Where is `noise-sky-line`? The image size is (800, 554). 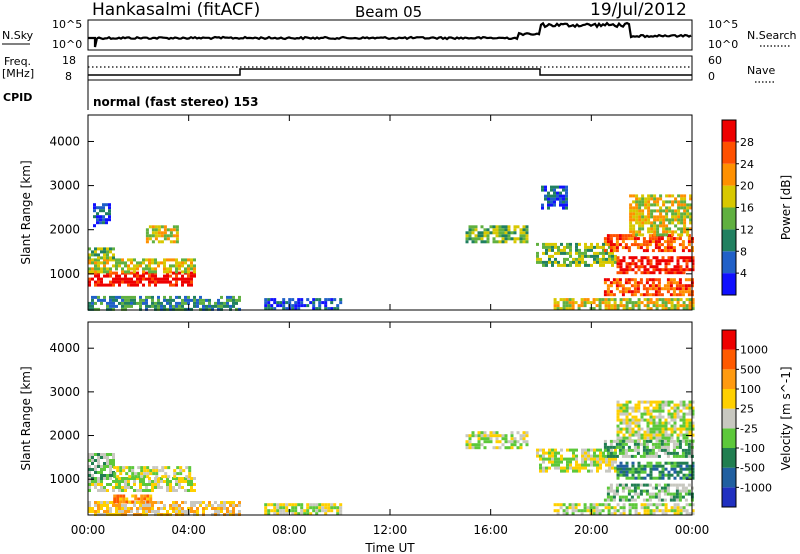
noise-sky-line is located at coordinates (390, 34).